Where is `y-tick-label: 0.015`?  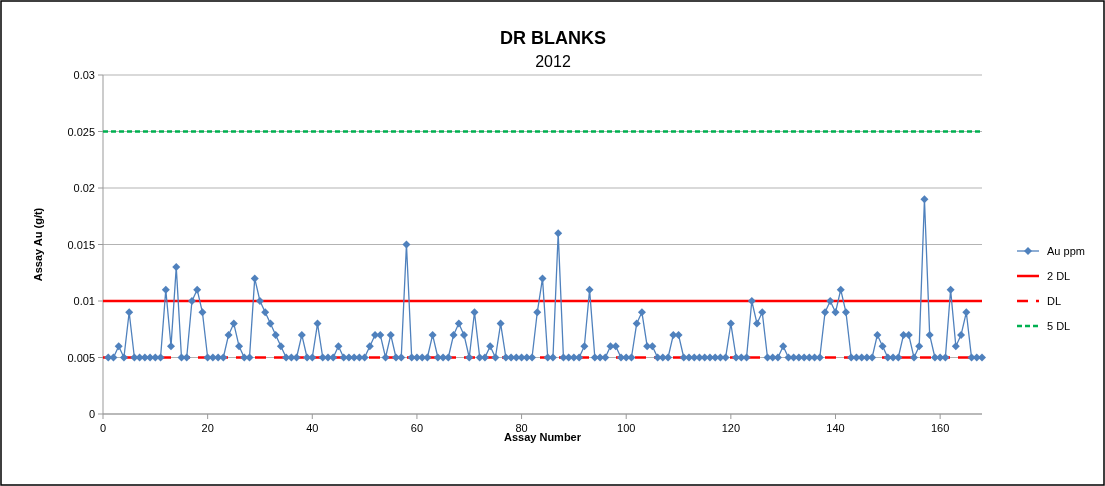 y-tick-label: 0.015 is located at coordinates (81, 244).